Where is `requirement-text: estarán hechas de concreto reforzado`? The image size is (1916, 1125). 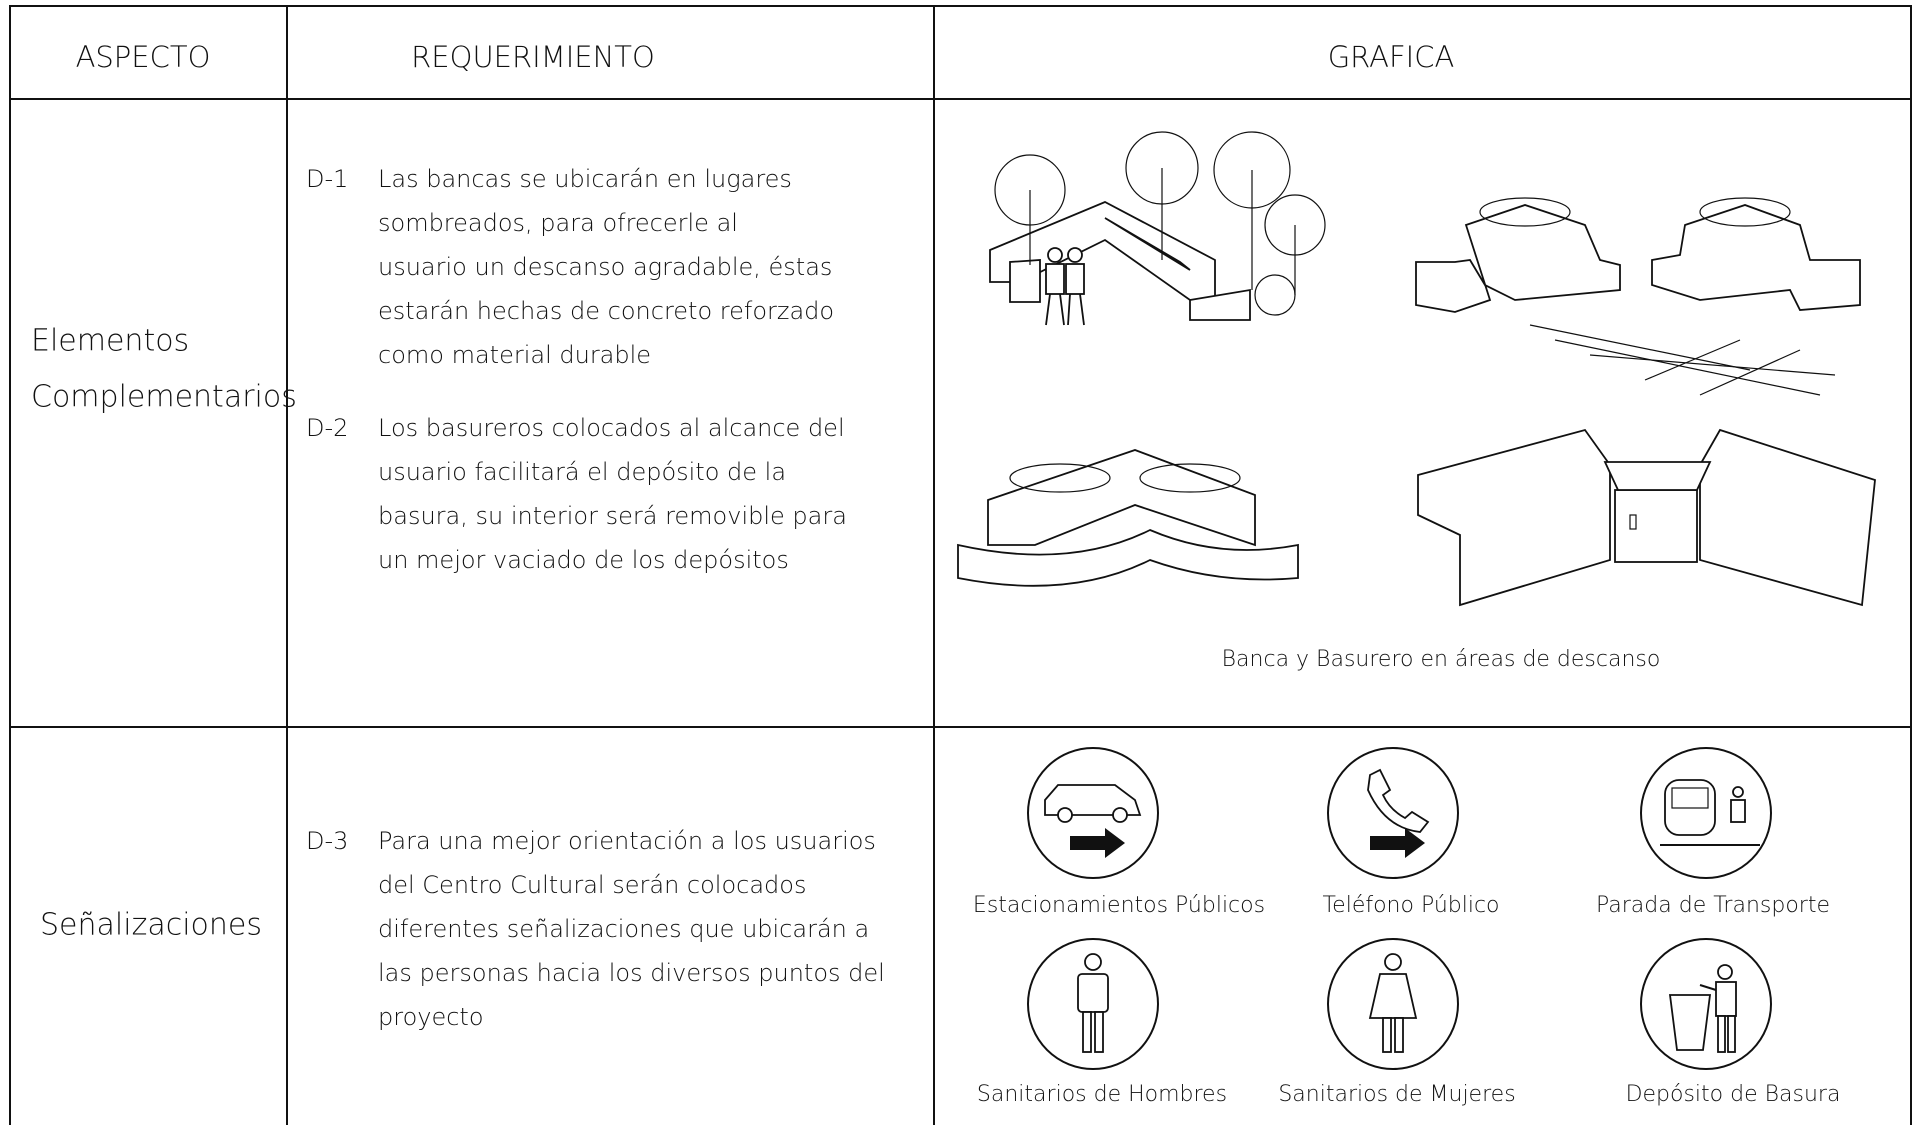
requirement-text: estarán hechas de concreto reforzado is located at coordinates (606, 311).